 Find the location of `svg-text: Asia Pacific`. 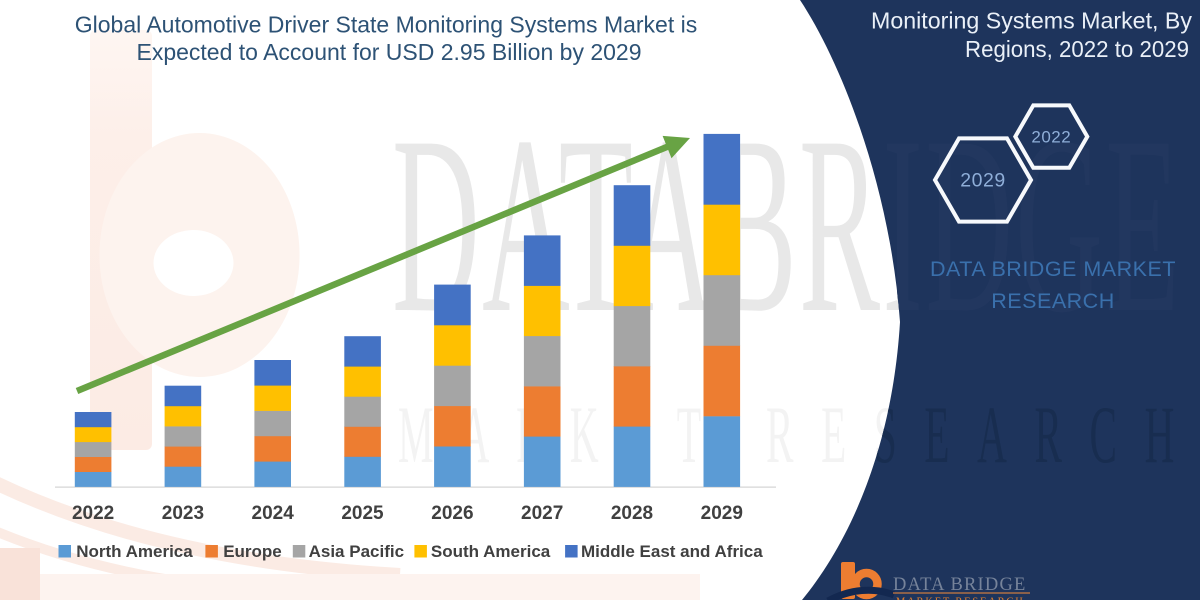

svg-text: Asia Pacific is located at coordinates (356, 551).